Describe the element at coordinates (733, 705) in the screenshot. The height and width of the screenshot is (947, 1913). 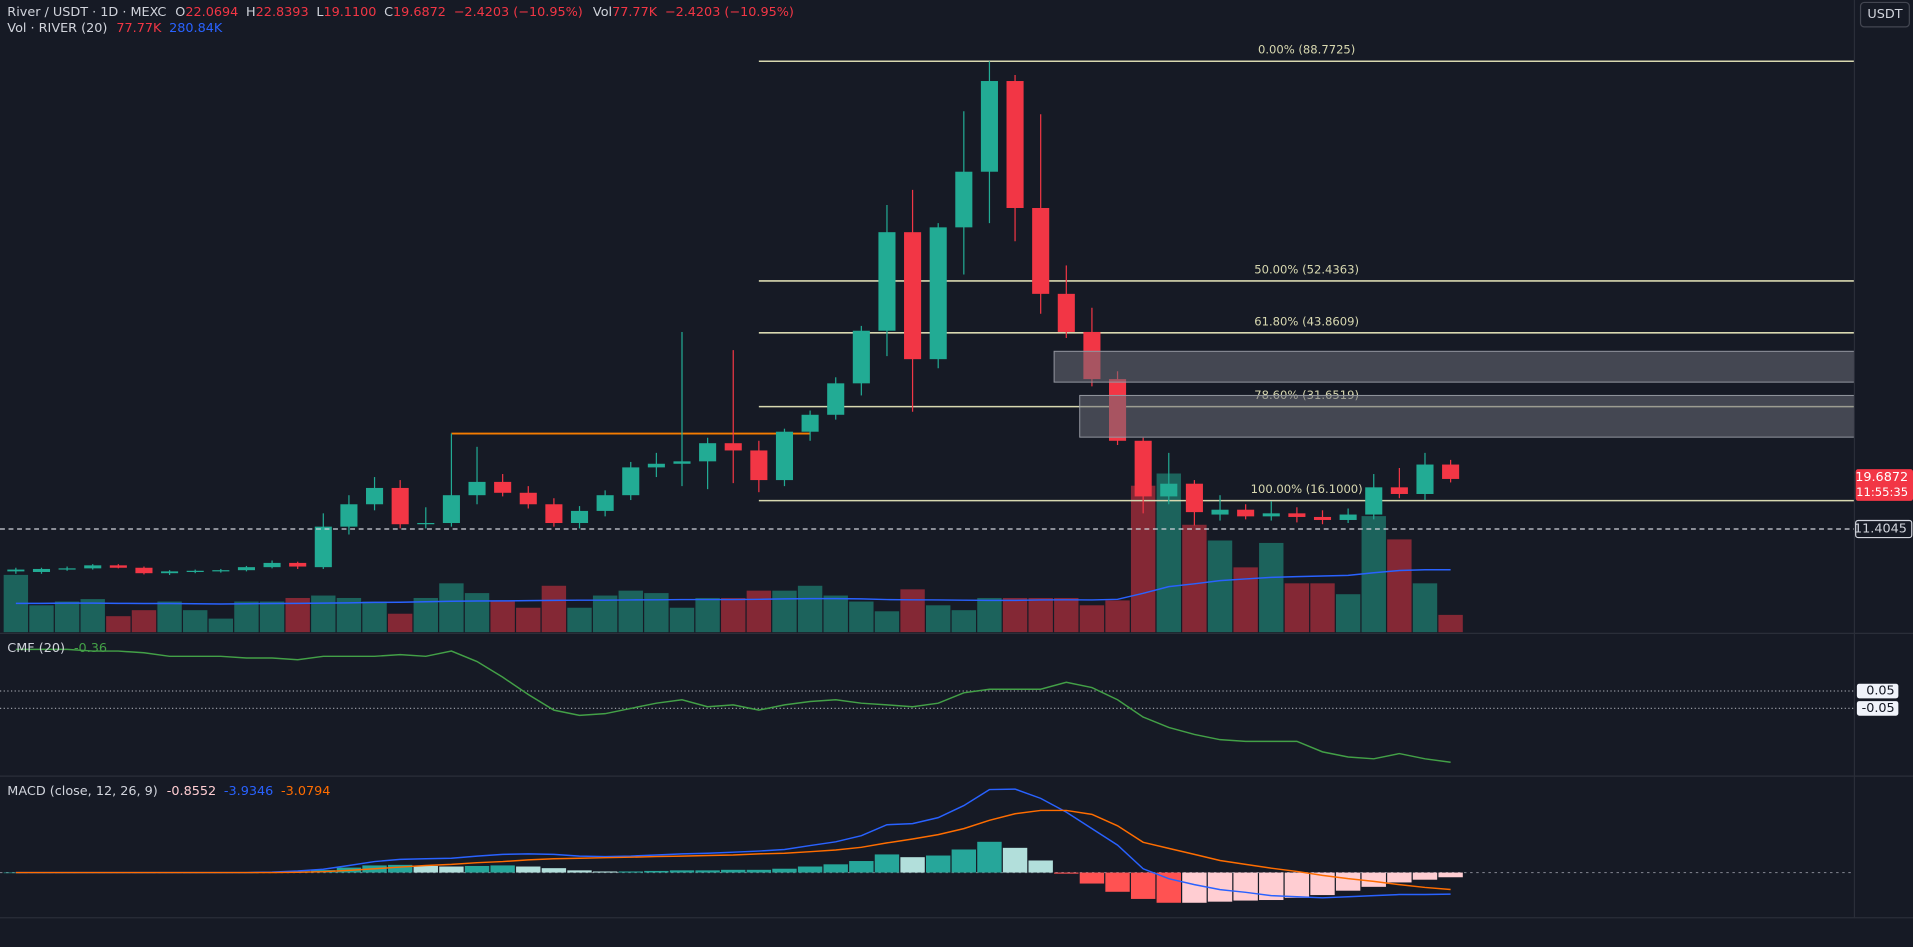
I see `line` at that location.